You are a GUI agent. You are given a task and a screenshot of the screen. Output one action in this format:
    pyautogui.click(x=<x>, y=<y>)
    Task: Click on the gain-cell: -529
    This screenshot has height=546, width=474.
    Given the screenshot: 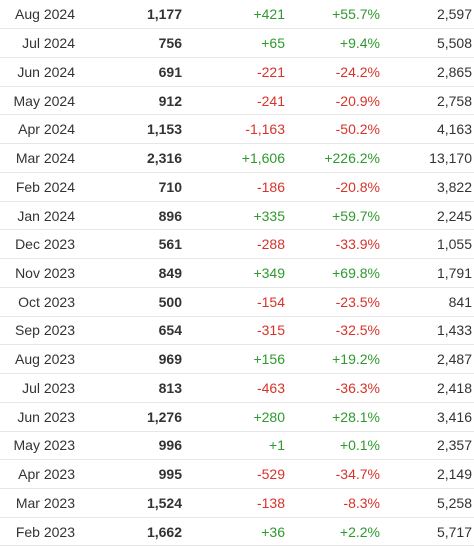 What is the action you would take?
    pyautogui.click(x=270, y=474)
    